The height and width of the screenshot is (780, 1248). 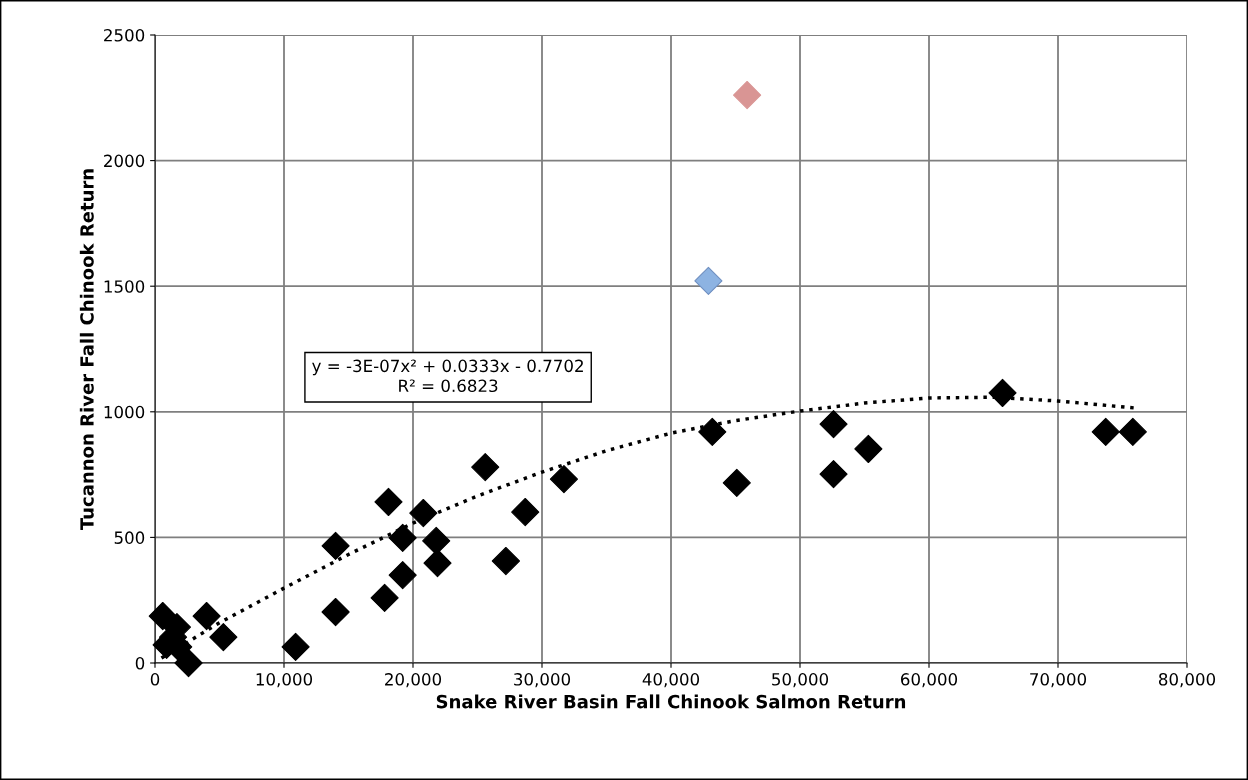 What do you see at coordinates (447, 376) in the screenshot?
I see `annotation: y = -3E-07x² + 0.0333x - 0.7702 R² = 0.6823` at bounding box center [447, 376].